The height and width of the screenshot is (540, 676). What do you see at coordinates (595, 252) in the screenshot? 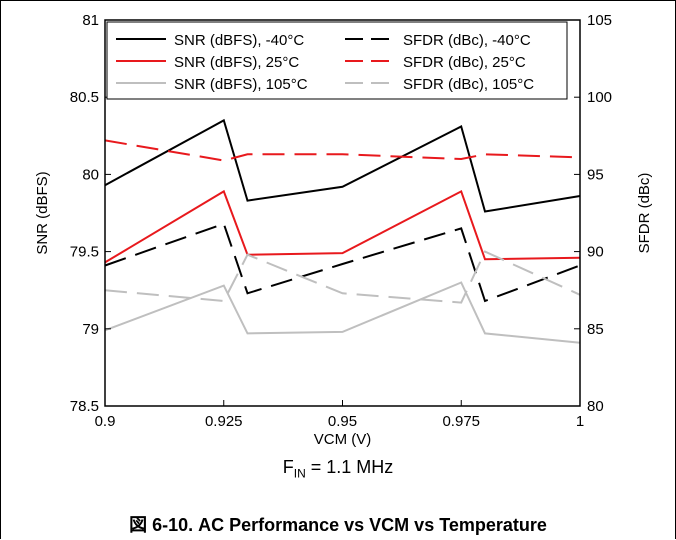
I see `y2-tick-label: 90` at bounding box center [595, 252].